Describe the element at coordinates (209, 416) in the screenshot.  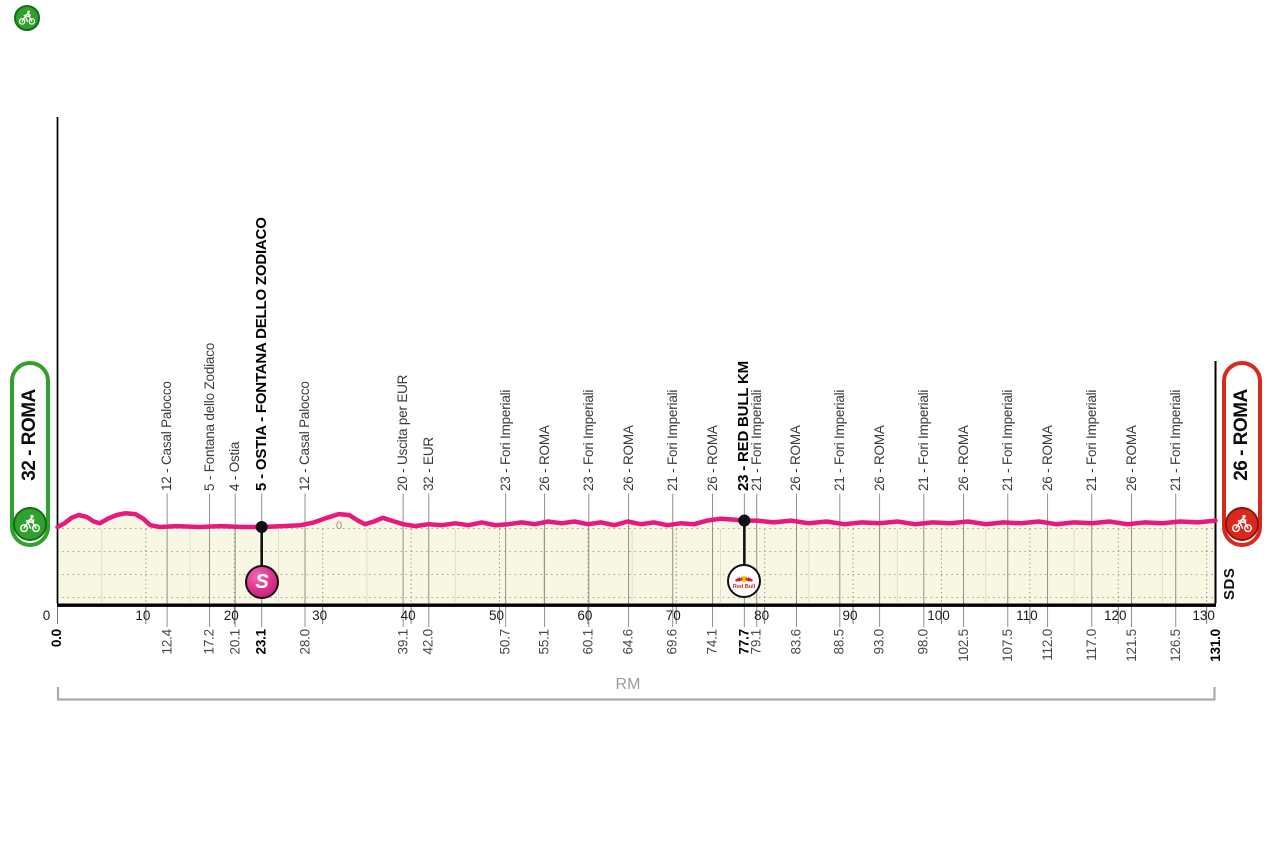
I see `waypoint-label: 5 - Fontana dello Zodiaco` at that location.